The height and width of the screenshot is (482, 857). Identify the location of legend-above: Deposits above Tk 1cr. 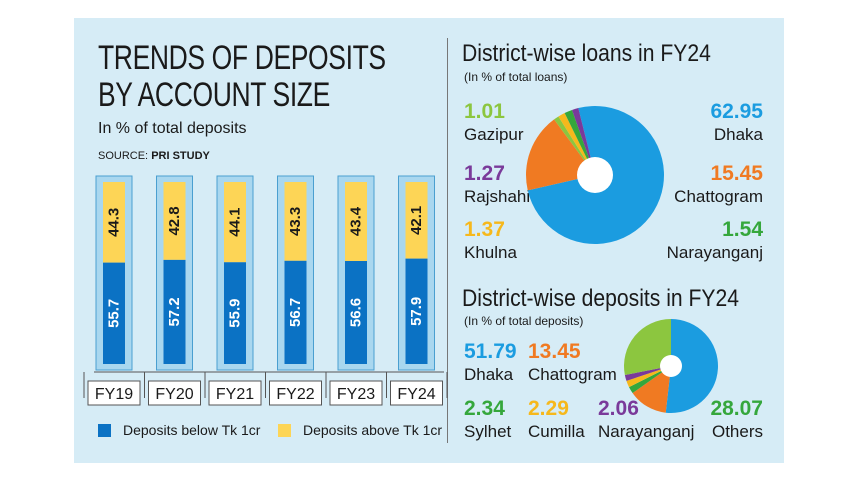
(360, 430).